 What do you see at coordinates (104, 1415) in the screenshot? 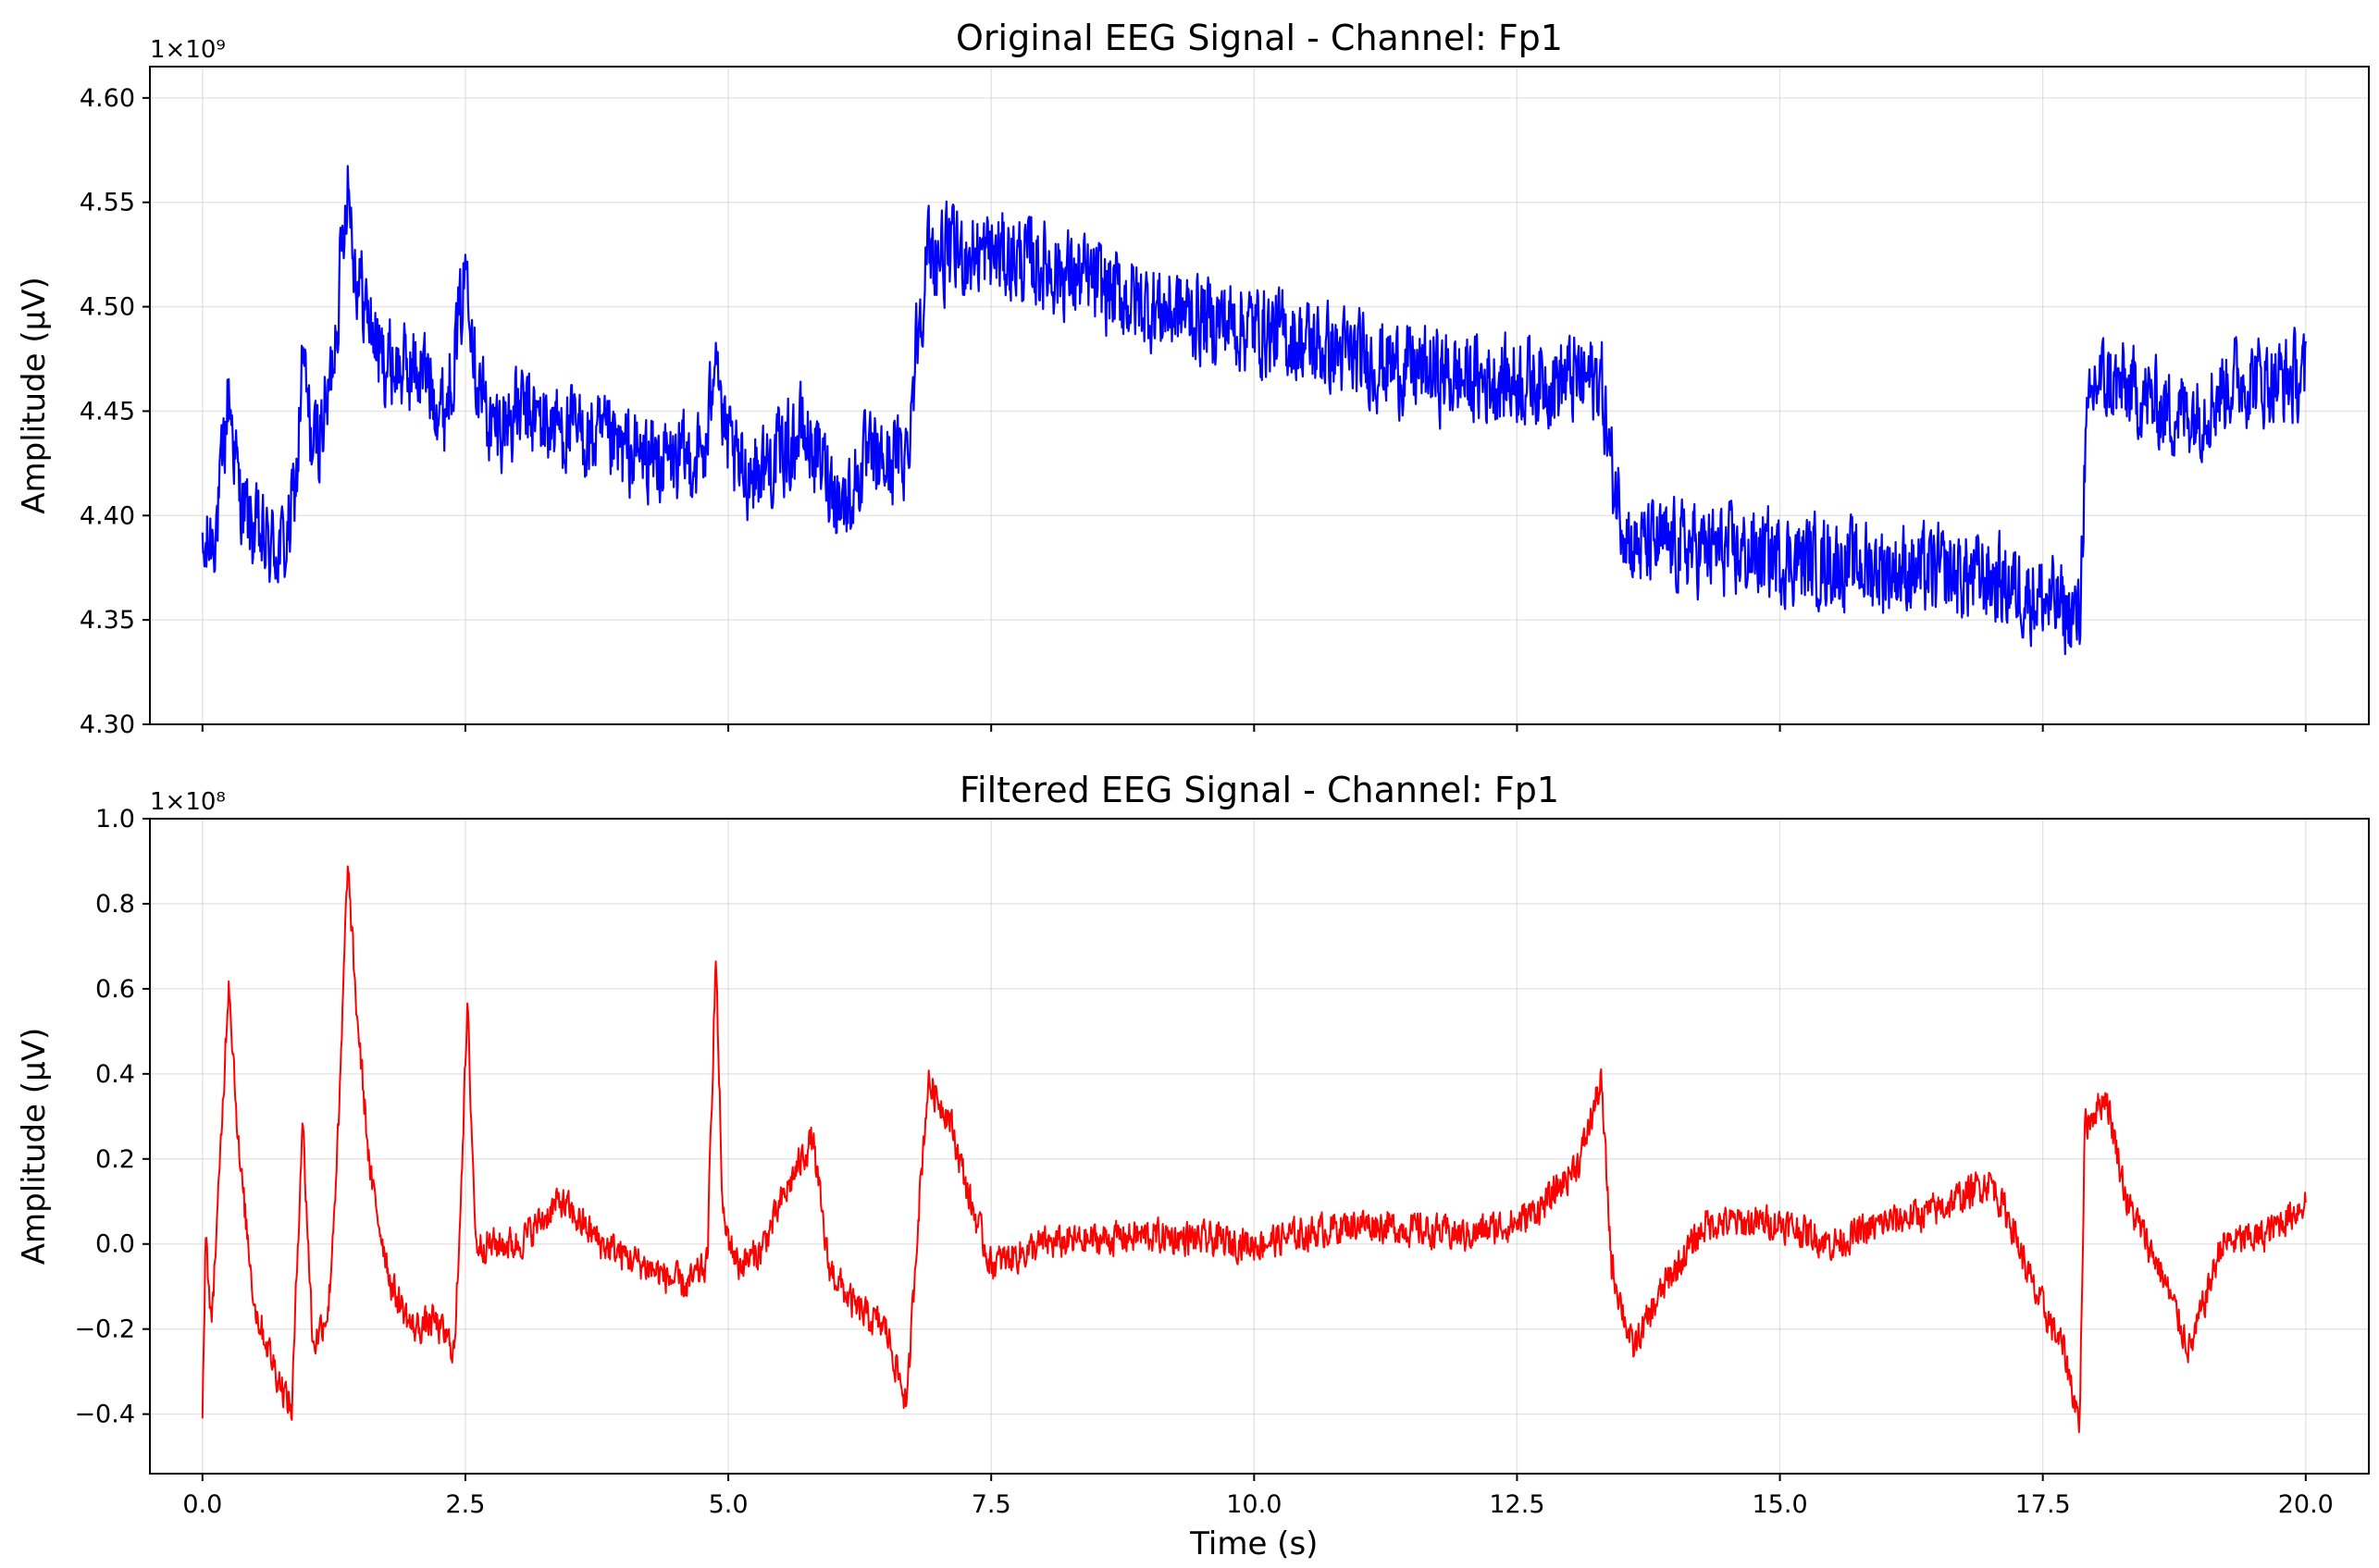
I see `y-tick-label: −0.4` at bounding box center [104, 1415].